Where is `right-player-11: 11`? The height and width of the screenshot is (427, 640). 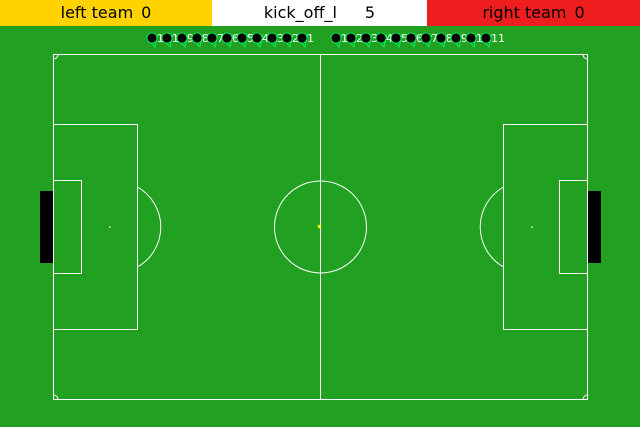 right-player-11: 11 is located at coordinates (492, 40).